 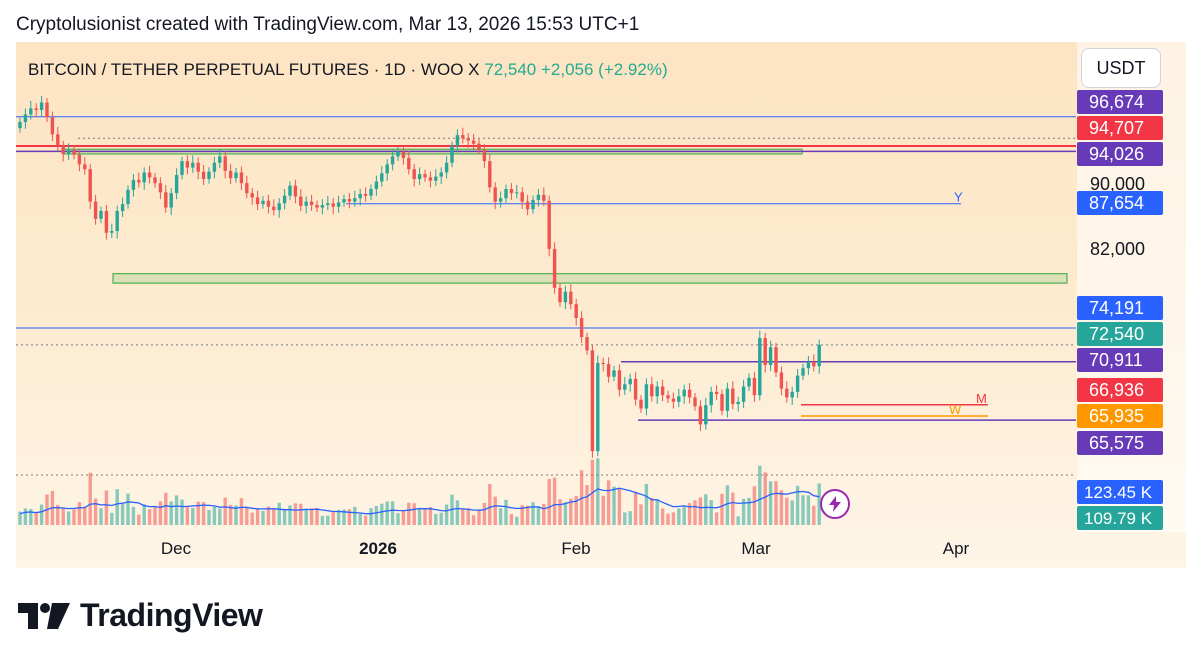 I want to click on volume-label-badge, so click(x=1120, y=518).